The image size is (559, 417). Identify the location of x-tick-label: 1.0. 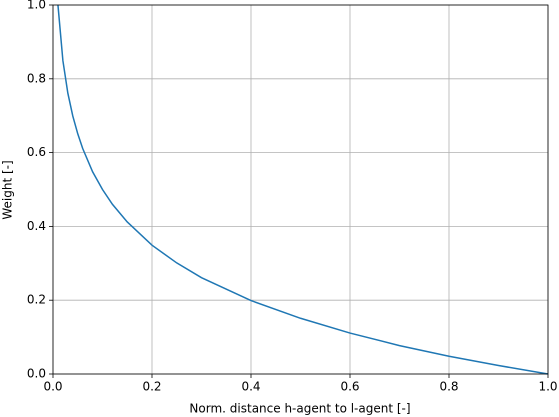
(547, 387).